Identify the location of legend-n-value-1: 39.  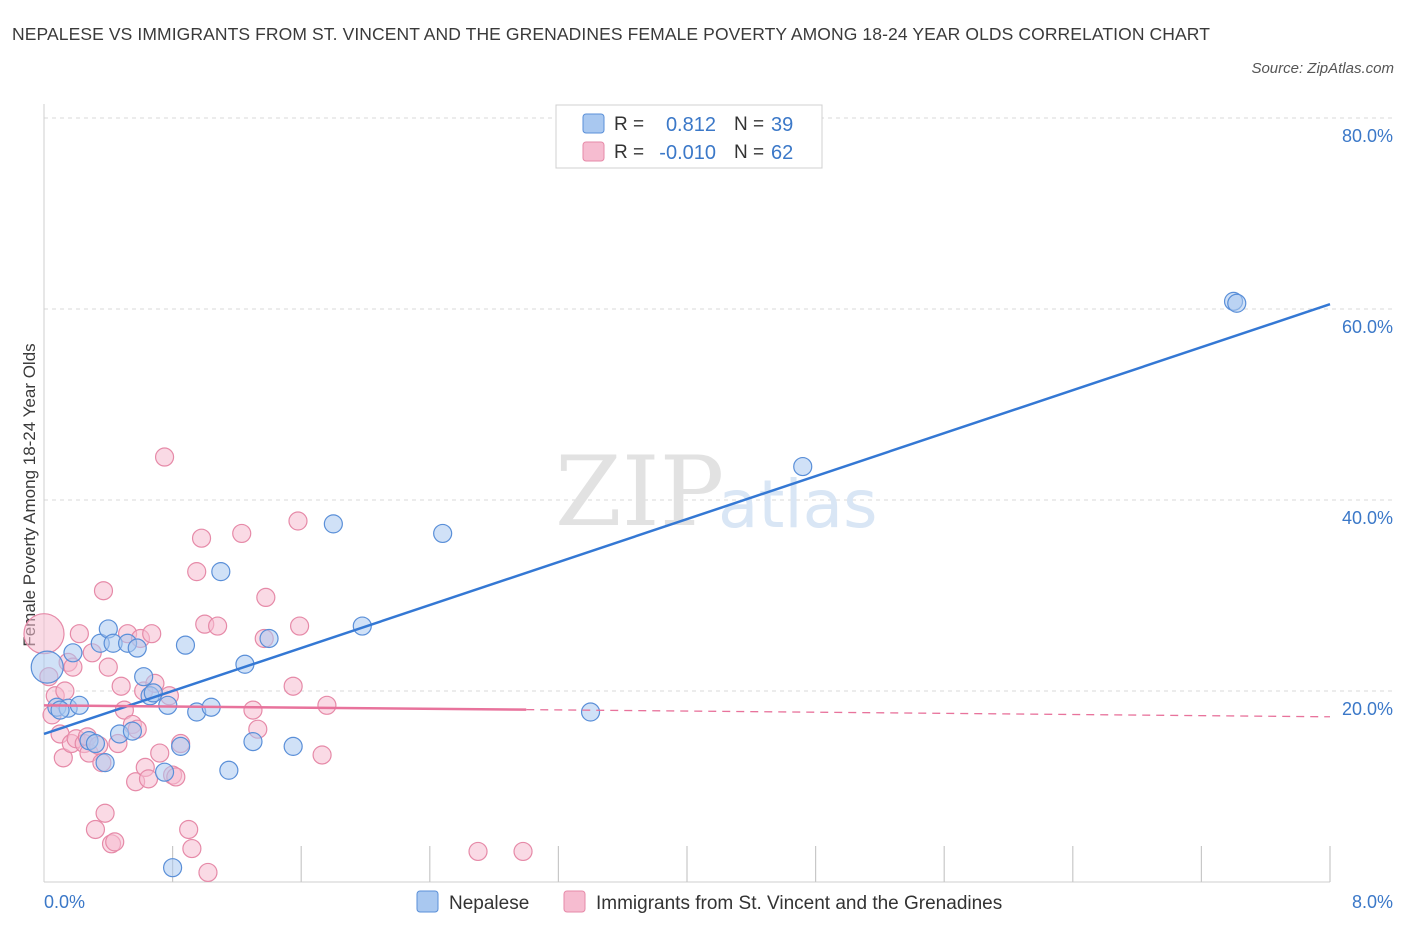
(782, 125).